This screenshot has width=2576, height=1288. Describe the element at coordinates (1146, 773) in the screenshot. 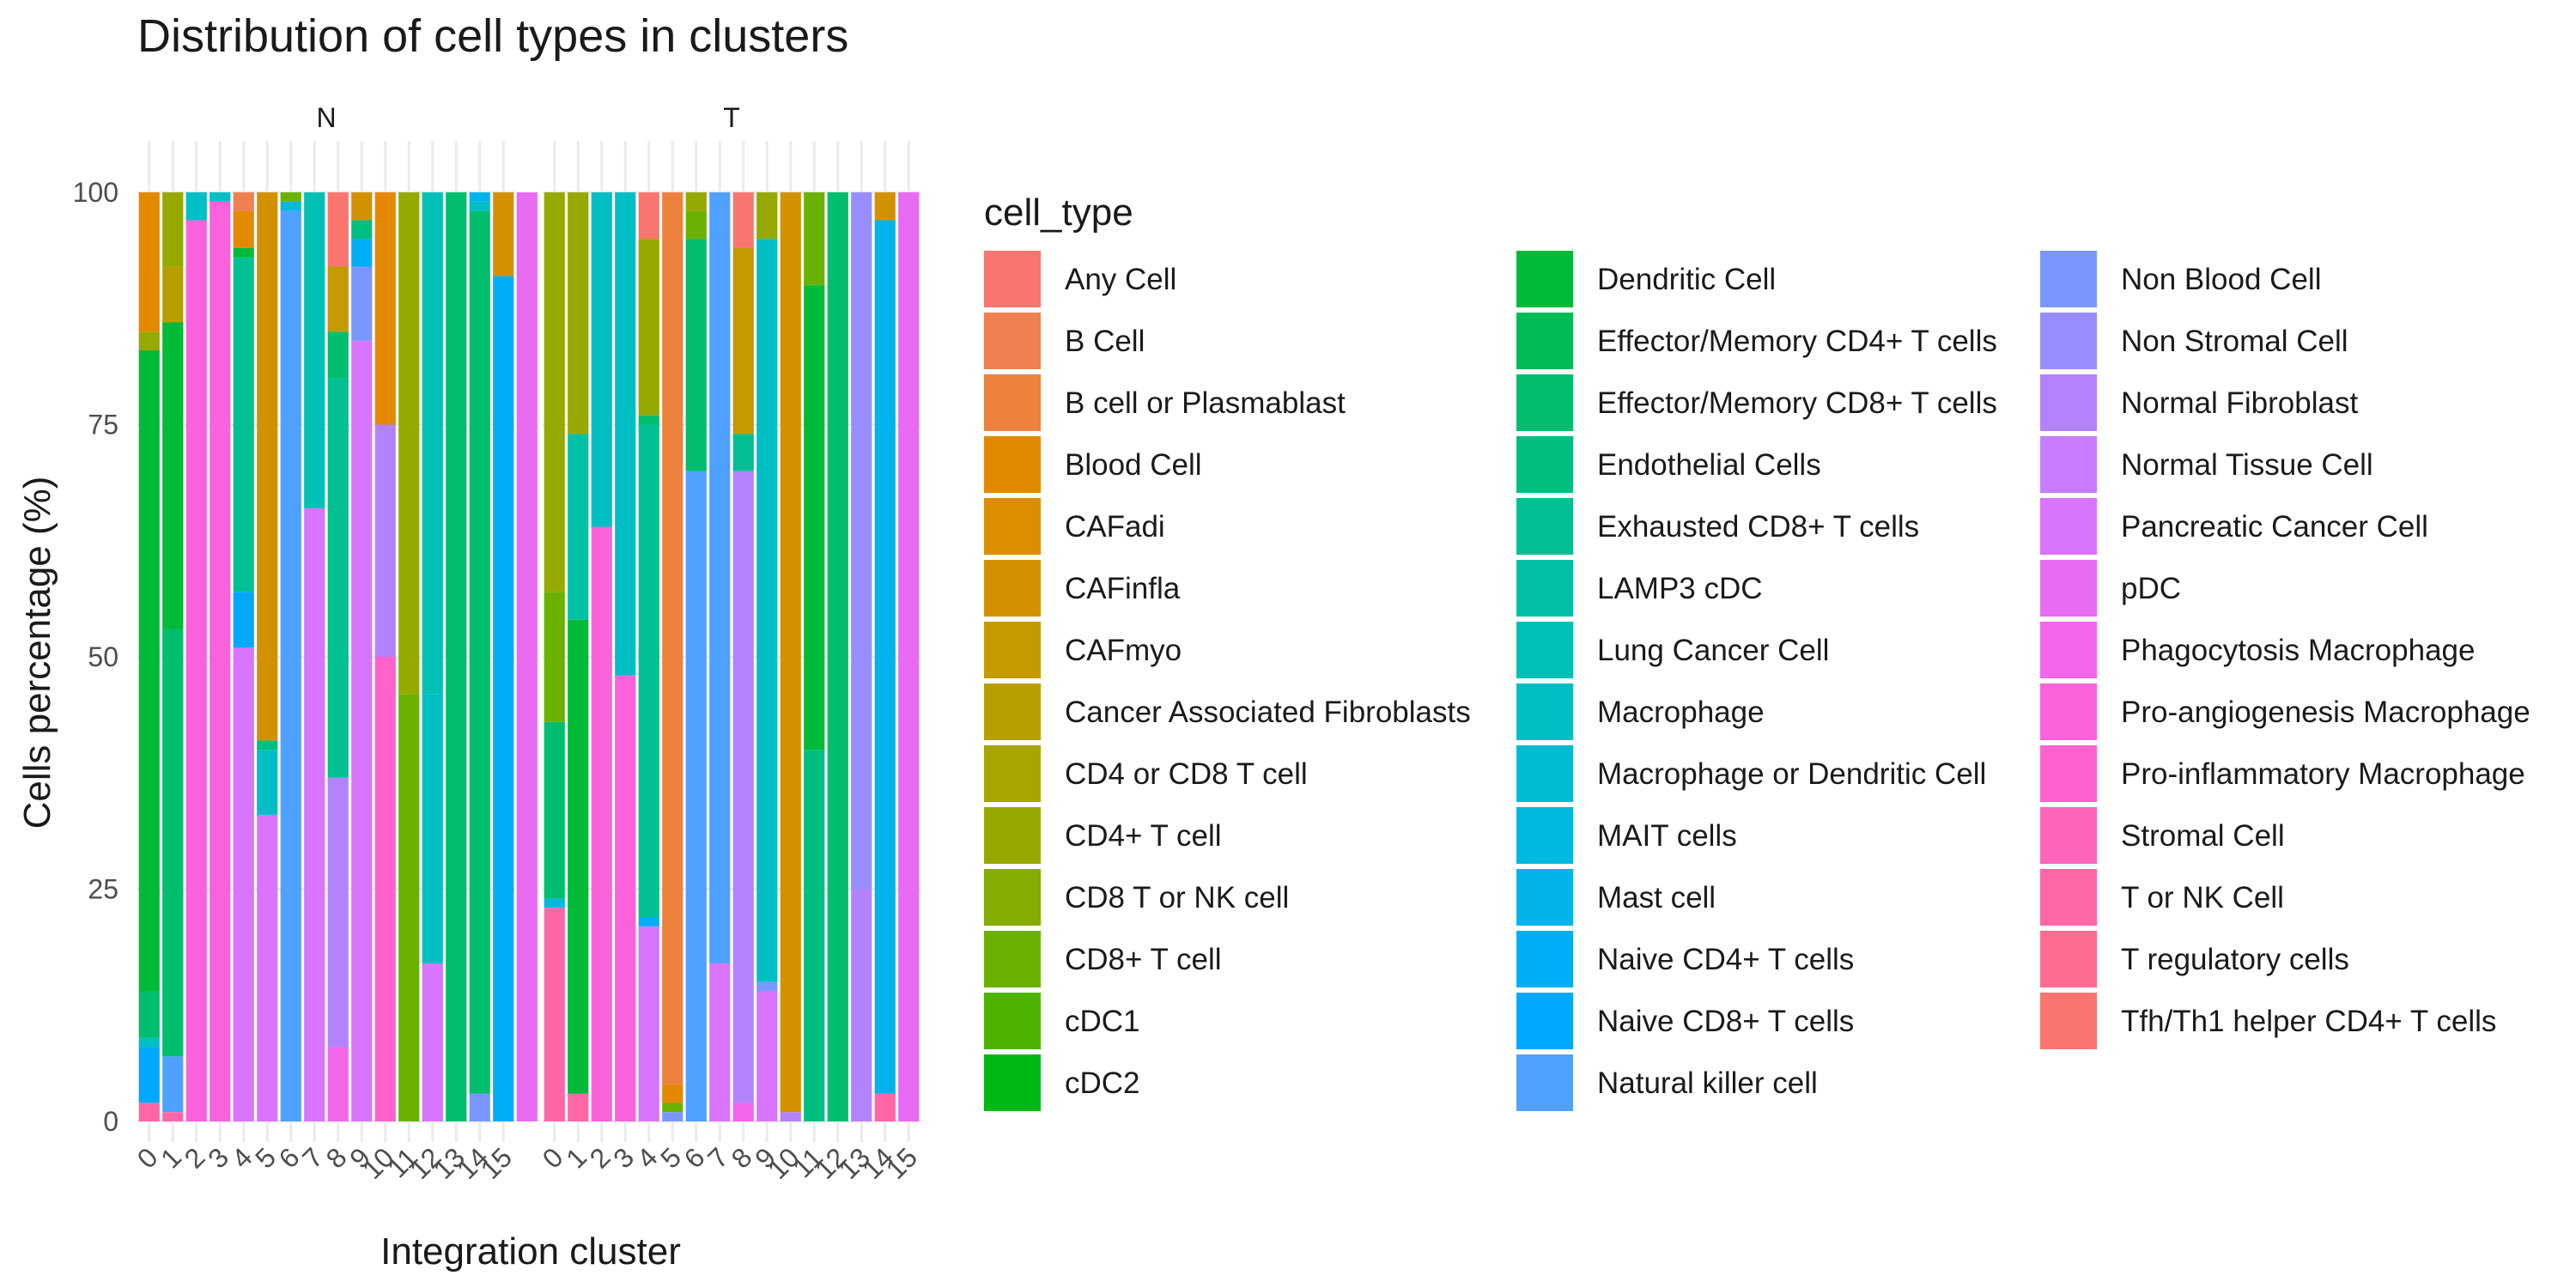

I see `legend-item: CD4 or CD8 T cell` at that location.